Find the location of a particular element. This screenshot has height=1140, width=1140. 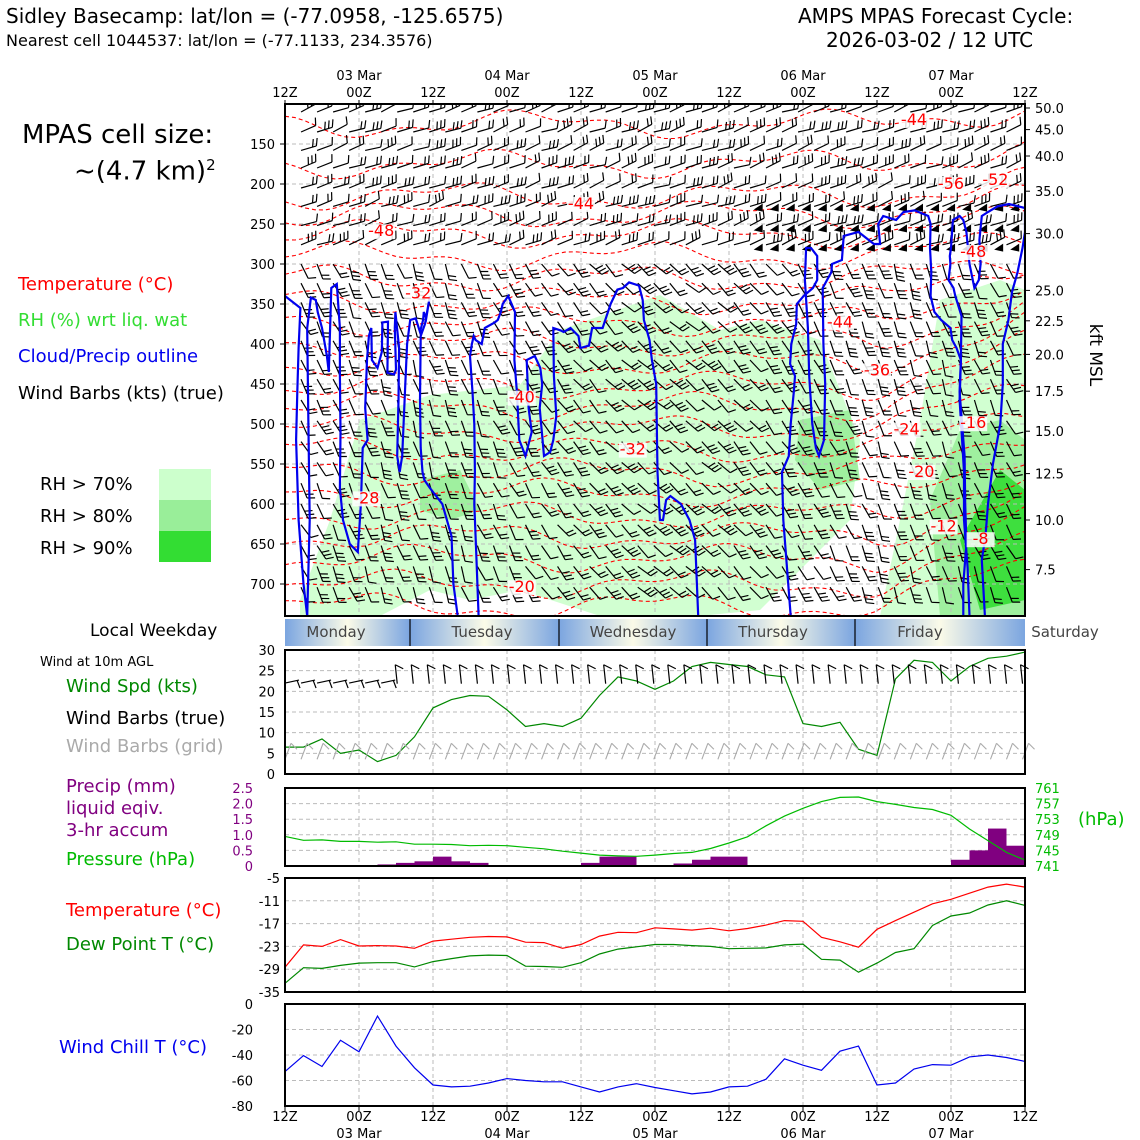

wind-barb-pennant is located at coordinates (854, 228).